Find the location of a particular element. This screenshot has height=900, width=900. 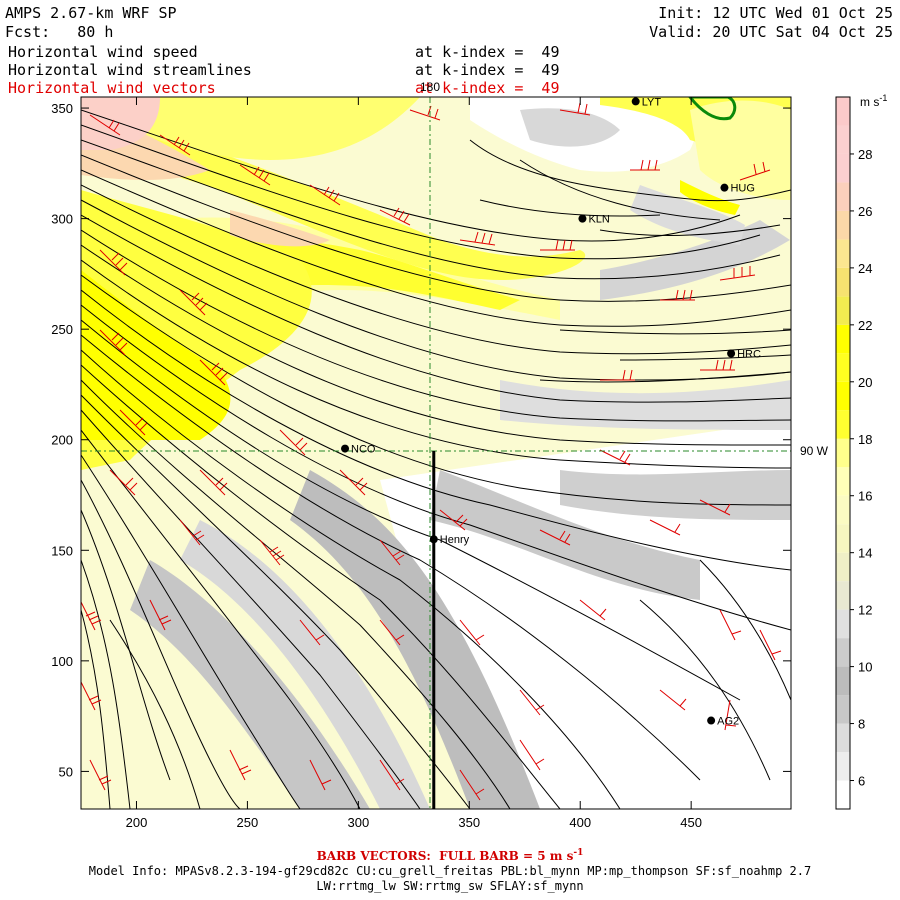

colorbar-label: 14 is located at coordinates (865, 553).